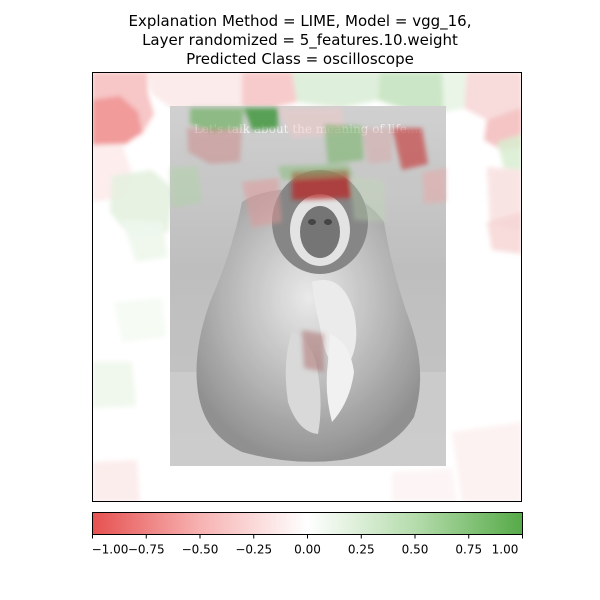 The height and width of the screenshot is (600, 600). Describe the element at coordinates (146, 550) in the screenshot. I see `colorbar-tick-label: −0.75` at that location.